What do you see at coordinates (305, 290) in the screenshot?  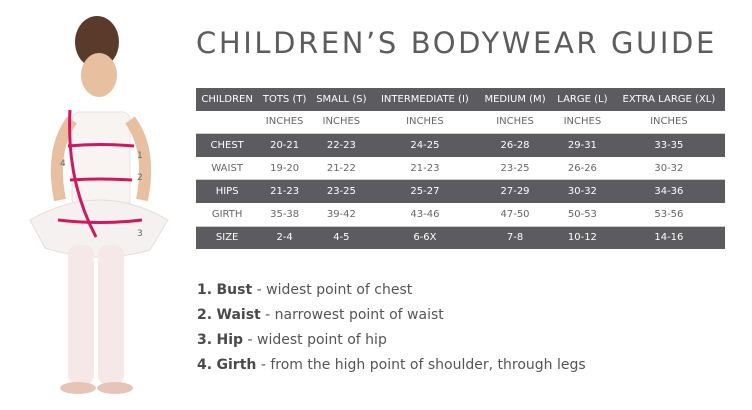 I see `legend-item: 1. Bust - widest point of chest` at bounding box center [305, 290].